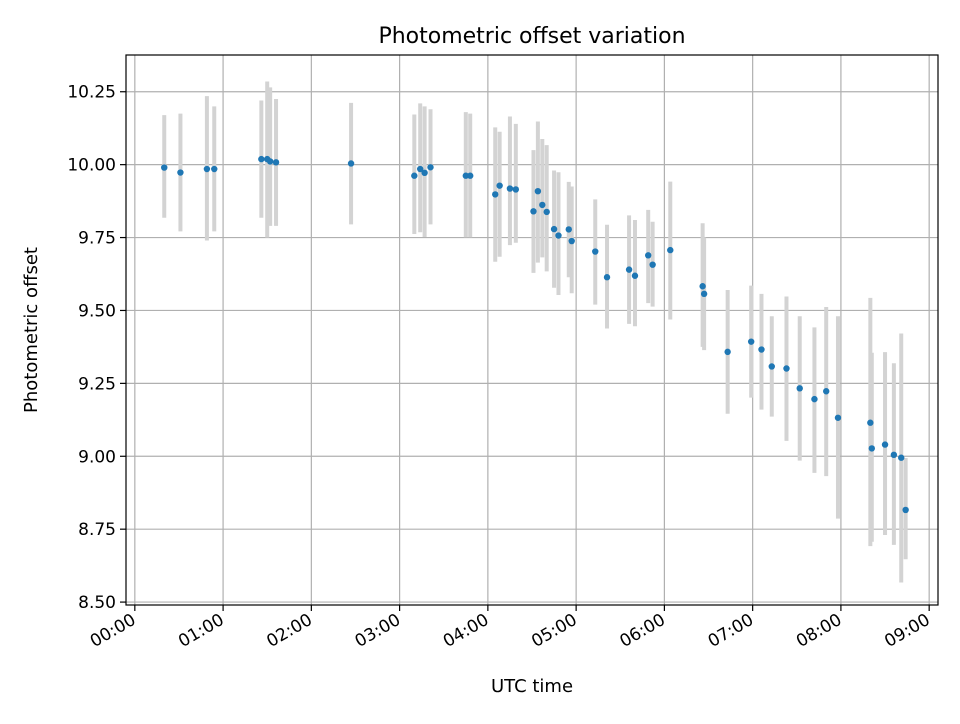 This screenshot has height=724, width=960. Describe the element at coordinates (97, 311) in the screenshot. I see `y-tick-label: 9.50` at that location.